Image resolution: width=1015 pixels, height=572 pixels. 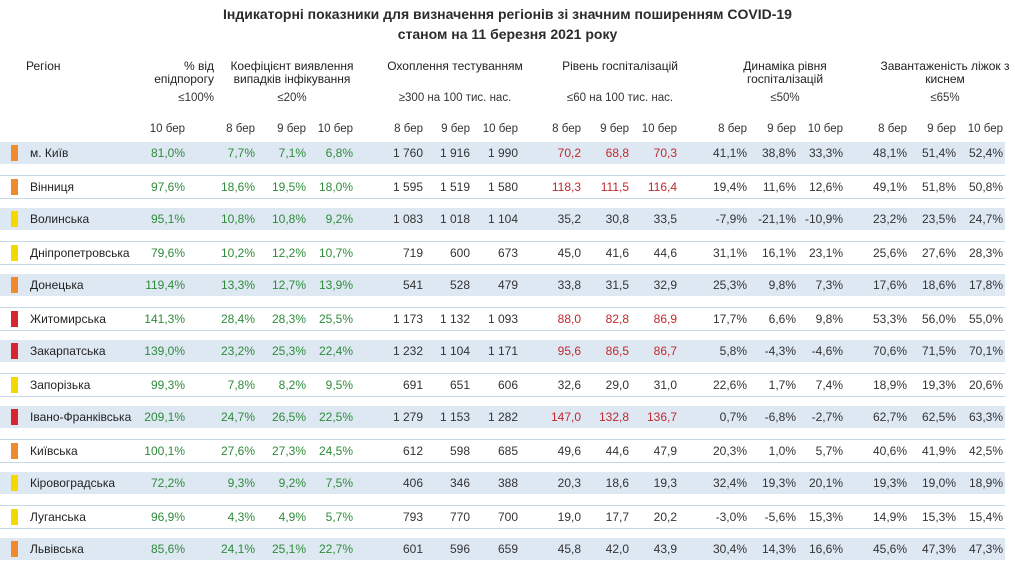 I want to click on pct-threshold-cell: 96,9%, so click(x=167, y=517).